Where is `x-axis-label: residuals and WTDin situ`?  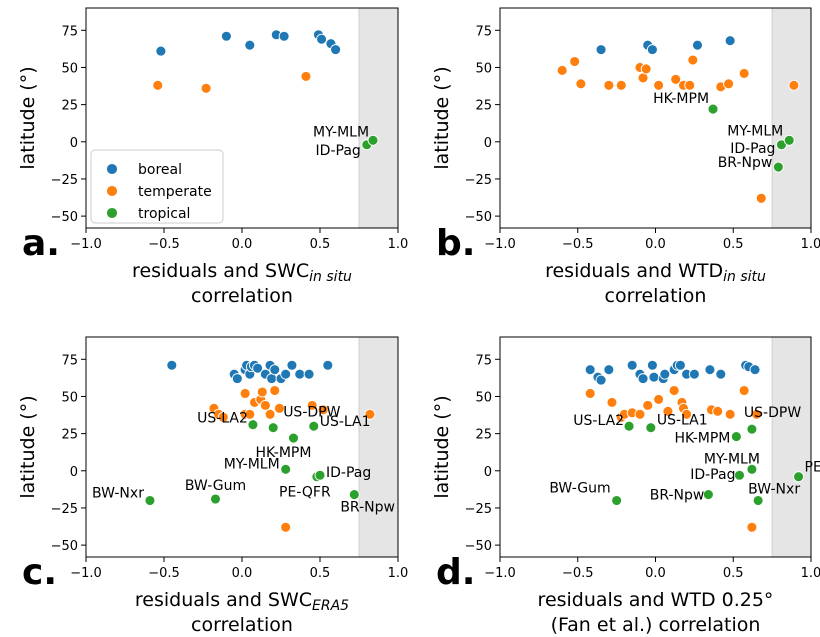
x-axis-label: residuals and WTDin situ is located at coordinates (655, 272).